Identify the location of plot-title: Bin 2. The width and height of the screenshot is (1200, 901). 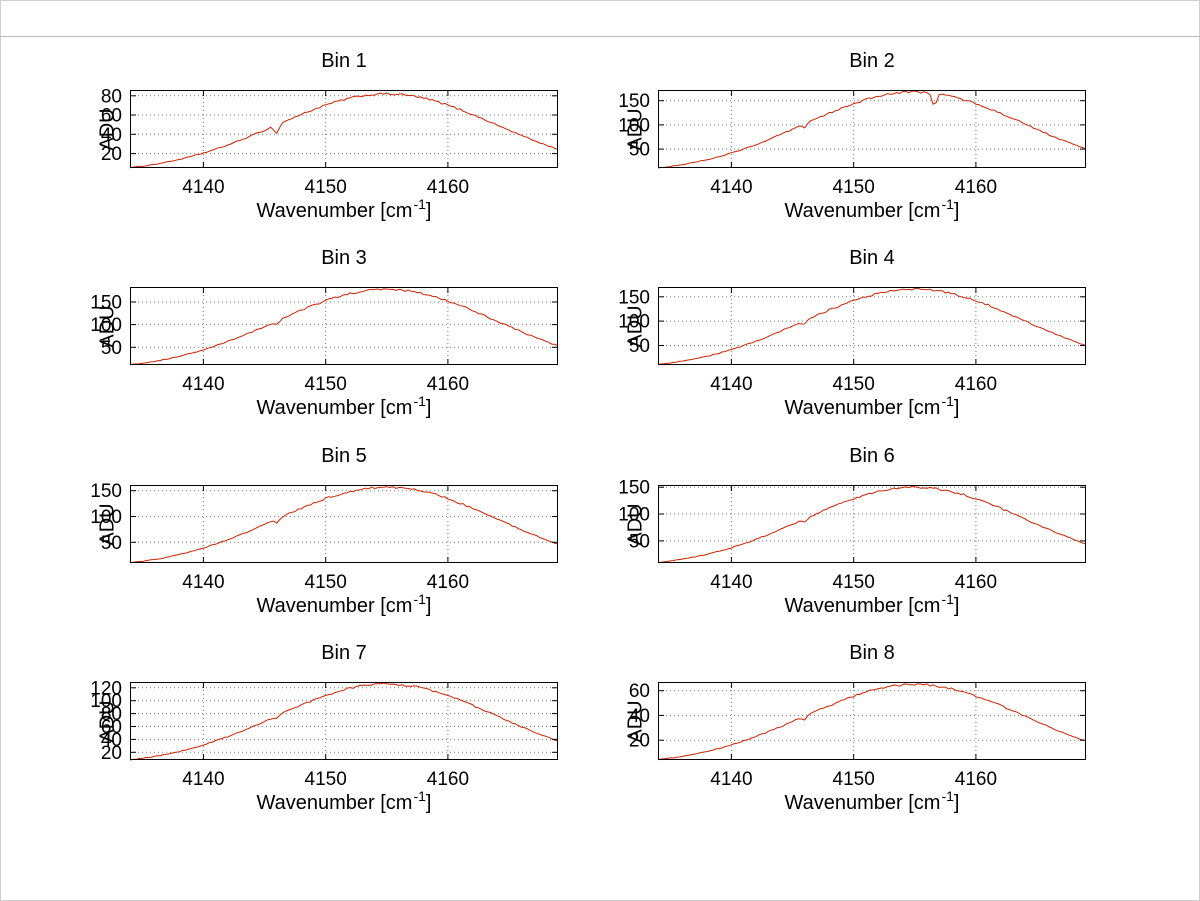
(872, 61).